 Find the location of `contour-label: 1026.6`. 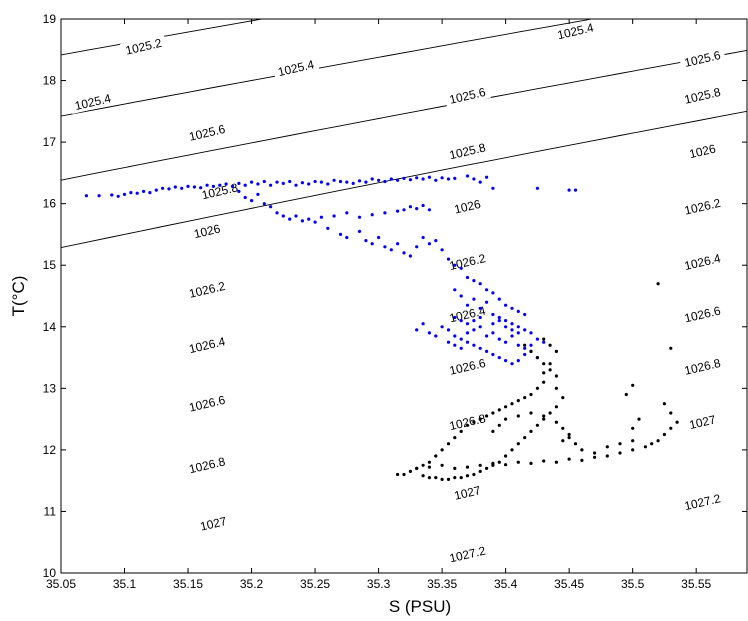

contour-label: 1026.6 is located at coordinates (702, 314).